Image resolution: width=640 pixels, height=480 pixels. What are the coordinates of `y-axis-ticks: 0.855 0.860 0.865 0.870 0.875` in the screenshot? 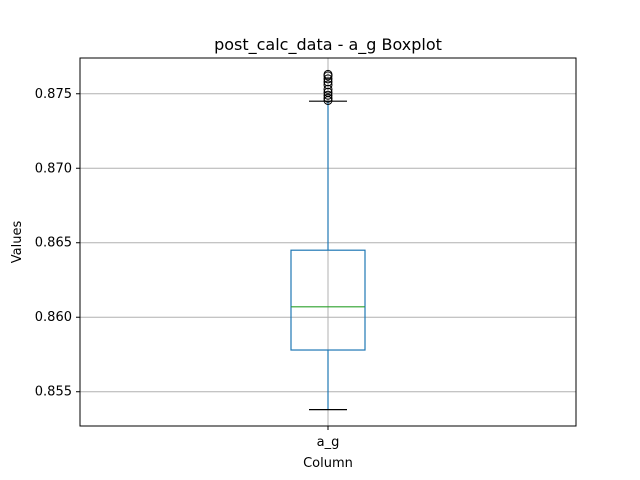 It's located at (57, 243).